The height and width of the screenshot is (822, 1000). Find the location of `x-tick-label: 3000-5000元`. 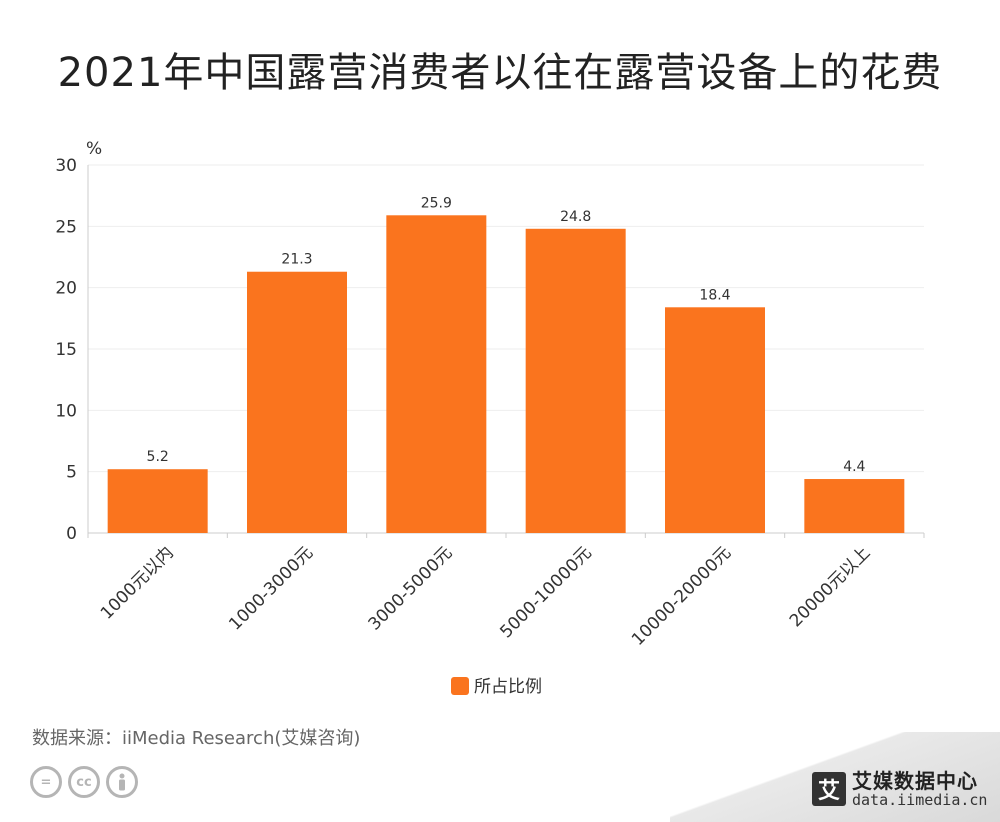

x-tick-label: 3000-5000元 is located at coordinates (411, 589).